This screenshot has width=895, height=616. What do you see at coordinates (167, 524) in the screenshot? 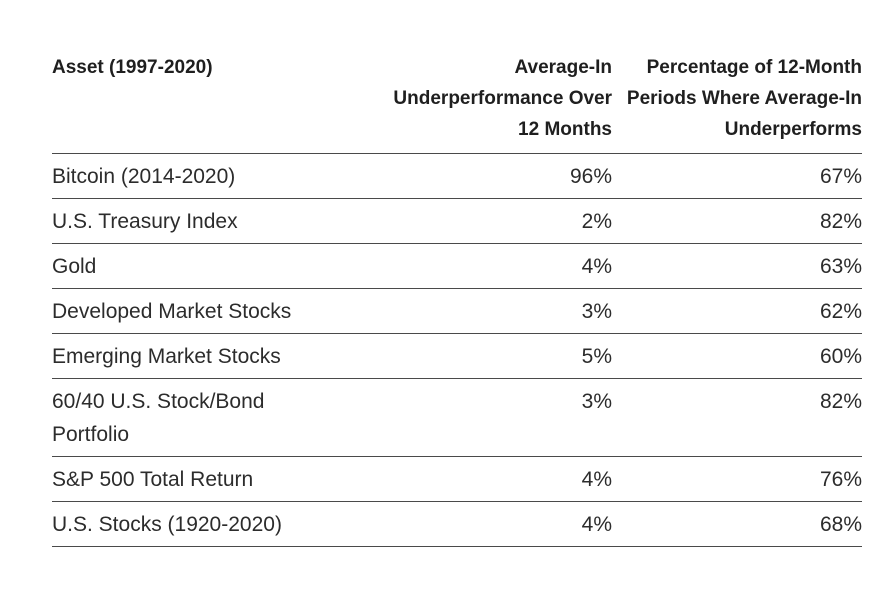
I see `asset-label: U.S. Stocks (1920-2020)` at bounding box center [167, 524].